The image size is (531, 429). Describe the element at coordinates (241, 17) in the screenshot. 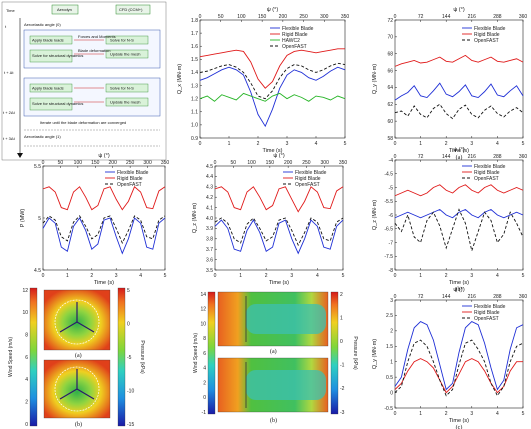

I see `top-tick-label: 100` at that location.